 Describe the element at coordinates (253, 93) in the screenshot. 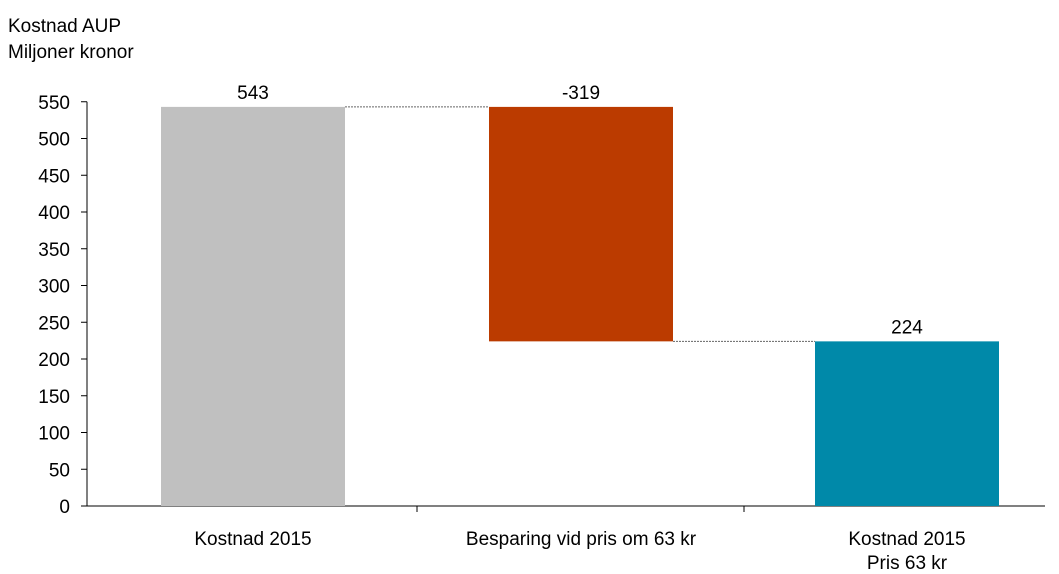

I see `data-label: 543` at that location.